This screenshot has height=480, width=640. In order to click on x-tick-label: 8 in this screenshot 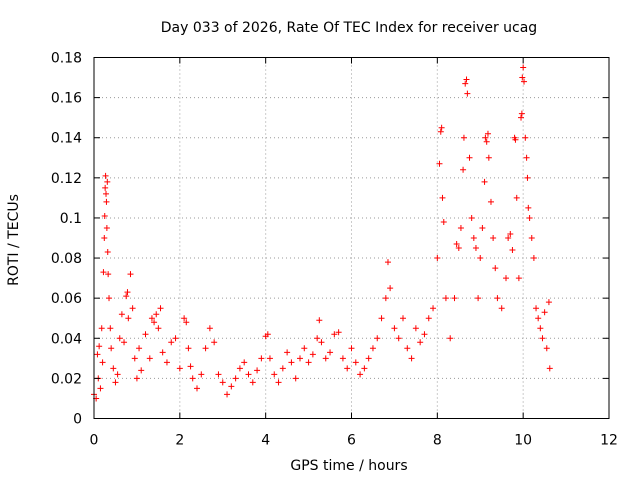, I will do `click(437, 441)`.